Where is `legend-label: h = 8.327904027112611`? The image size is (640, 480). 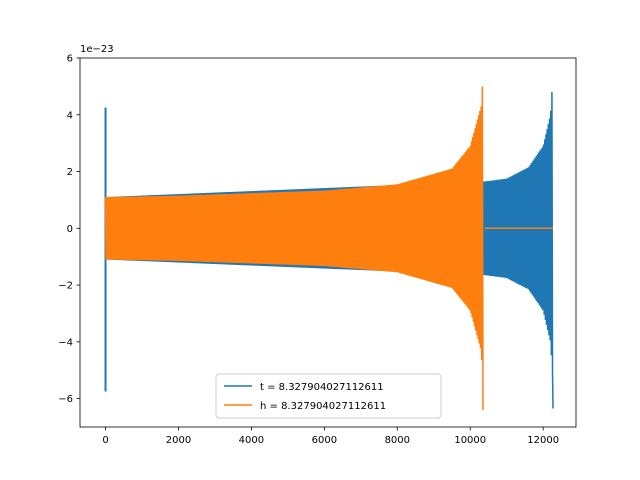 legend-label: h = 8.327904027112611 is located at coordinates (323, 406).